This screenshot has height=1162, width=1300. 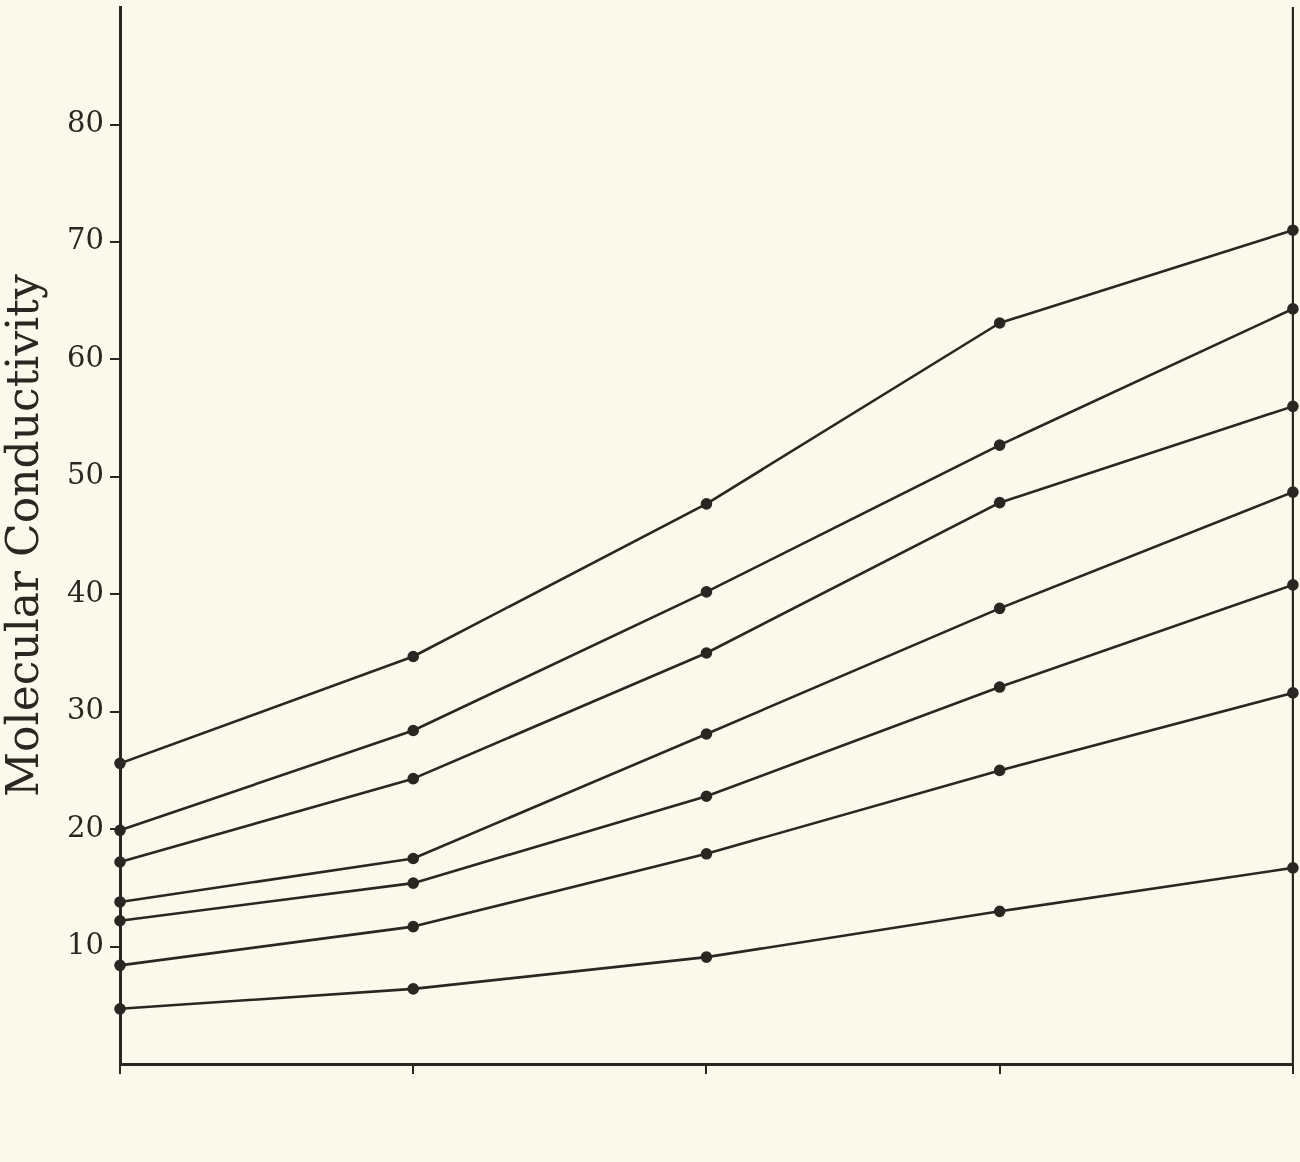 What do you see at coordinates (85, 591) in the screenshot?
I see `y-tick-label: 40` at bounding box center [85, 591].